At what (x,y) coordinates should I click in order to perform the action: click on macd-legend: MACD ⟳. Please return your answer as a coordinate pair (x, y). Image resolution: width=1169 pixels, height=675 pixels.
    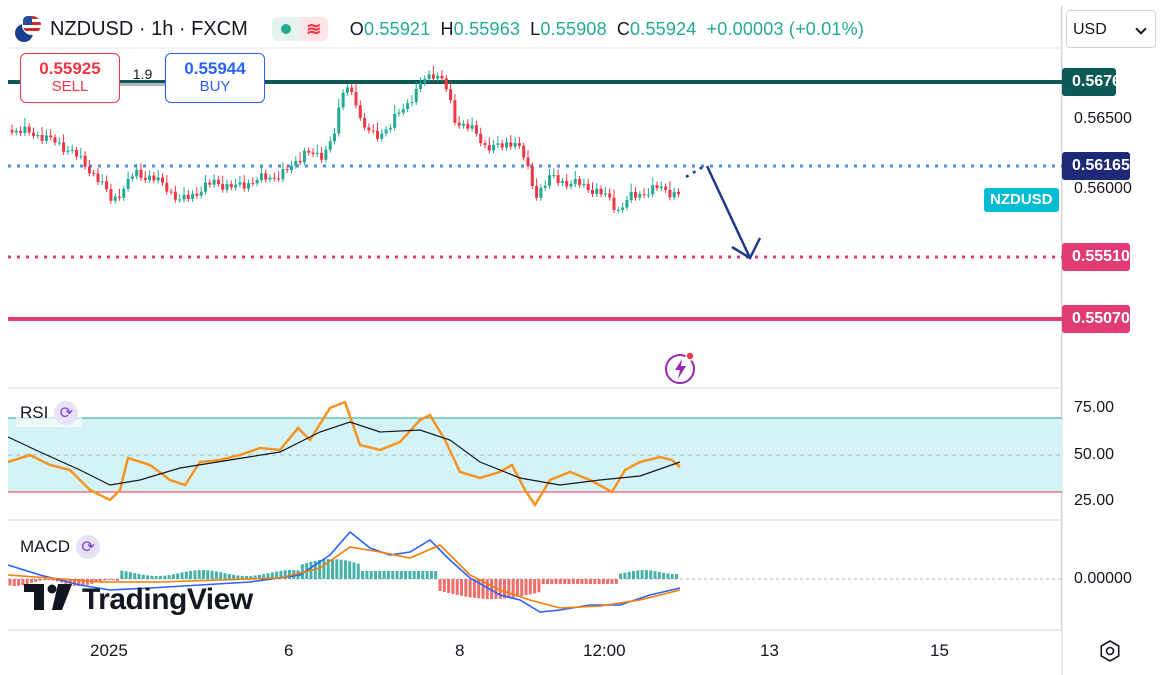
    Looking at the image, I should click on (60, 547).